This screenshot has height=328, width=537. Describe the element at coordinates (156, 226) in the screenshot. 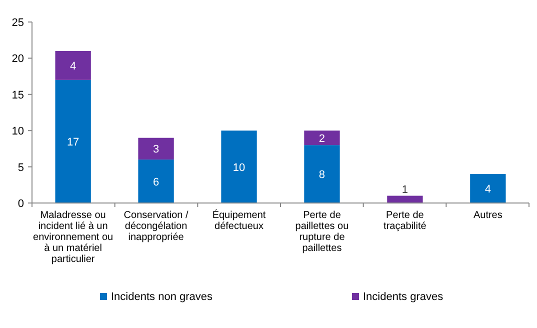

I see `x-tick-label: Conservation / décongélation inappropriée` at that location.